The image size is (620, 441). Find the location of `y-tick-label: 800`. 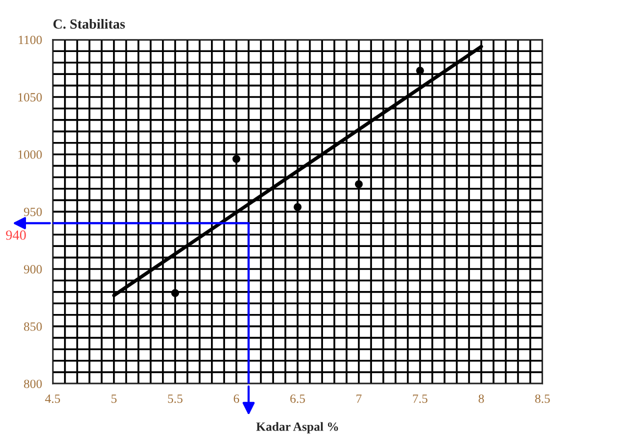

y-tick-label: 800 is located at coordinates (33, 384).